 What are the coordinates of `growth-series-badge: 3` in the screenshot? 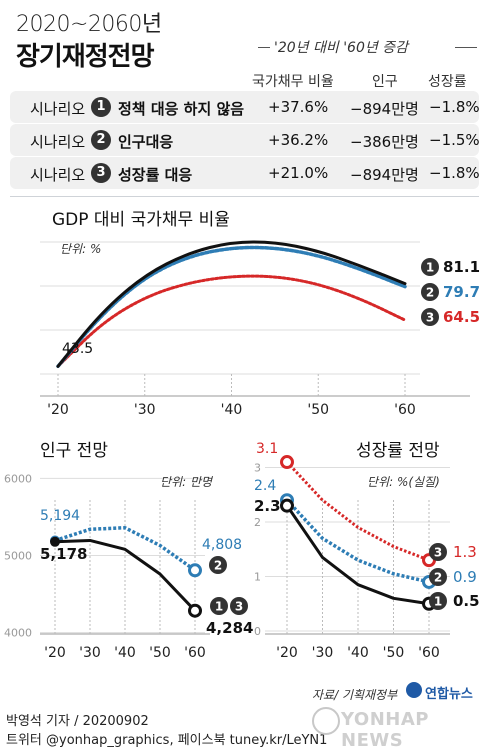 It's located at (438, 553).